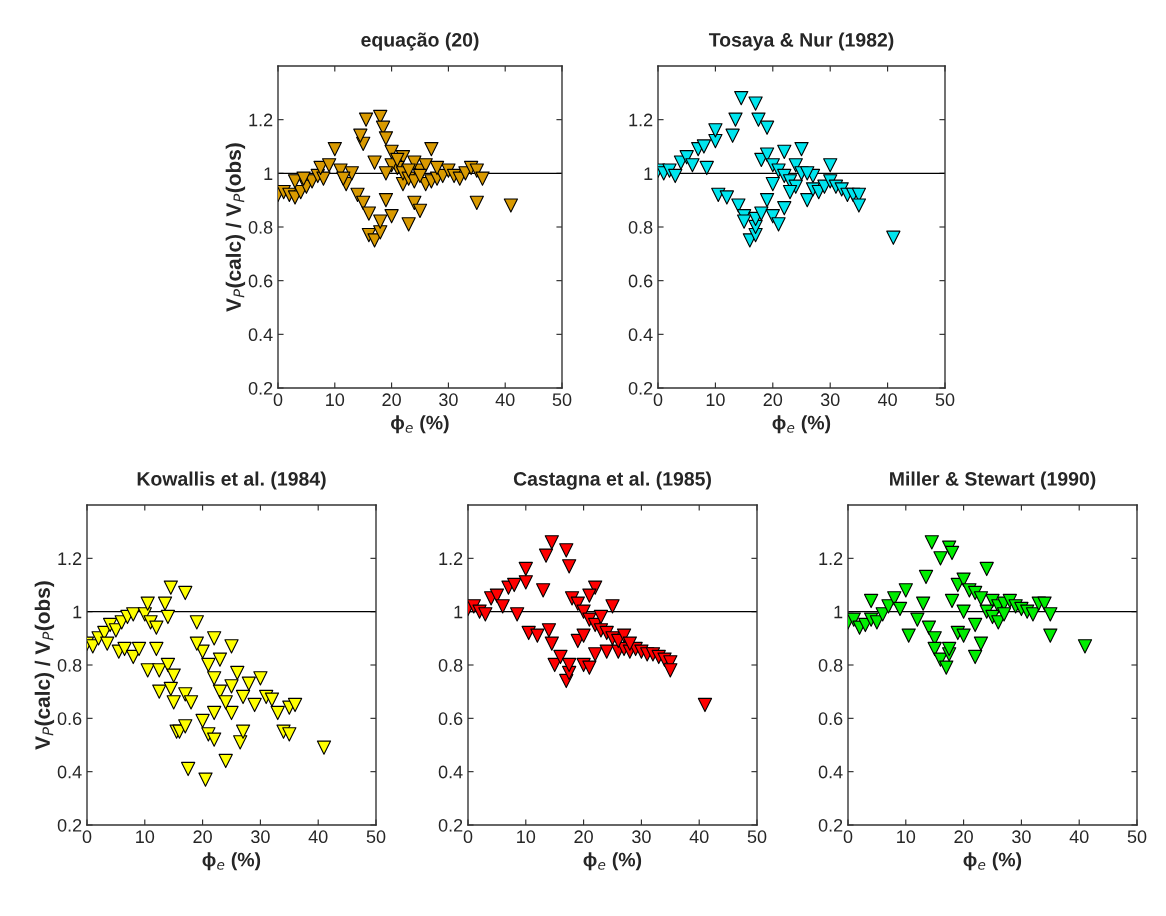  I want to click on chart-title: equação (20), so click(420, 41).